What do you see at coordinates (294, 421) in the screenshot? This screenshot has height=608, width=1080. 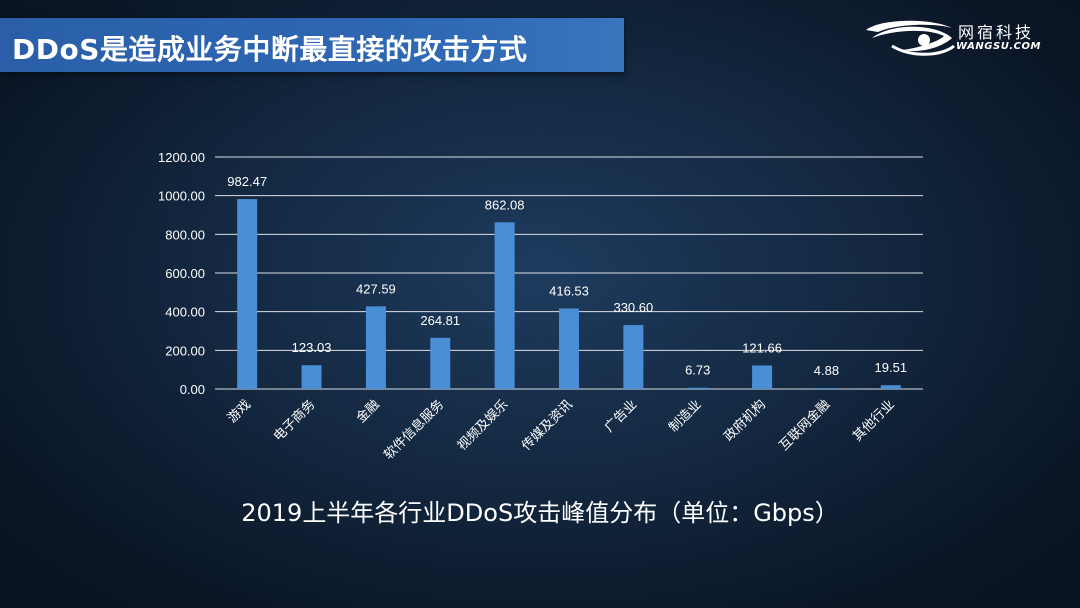 I see `x-tick-label: 电子商务` at bounding box center [294, 421].